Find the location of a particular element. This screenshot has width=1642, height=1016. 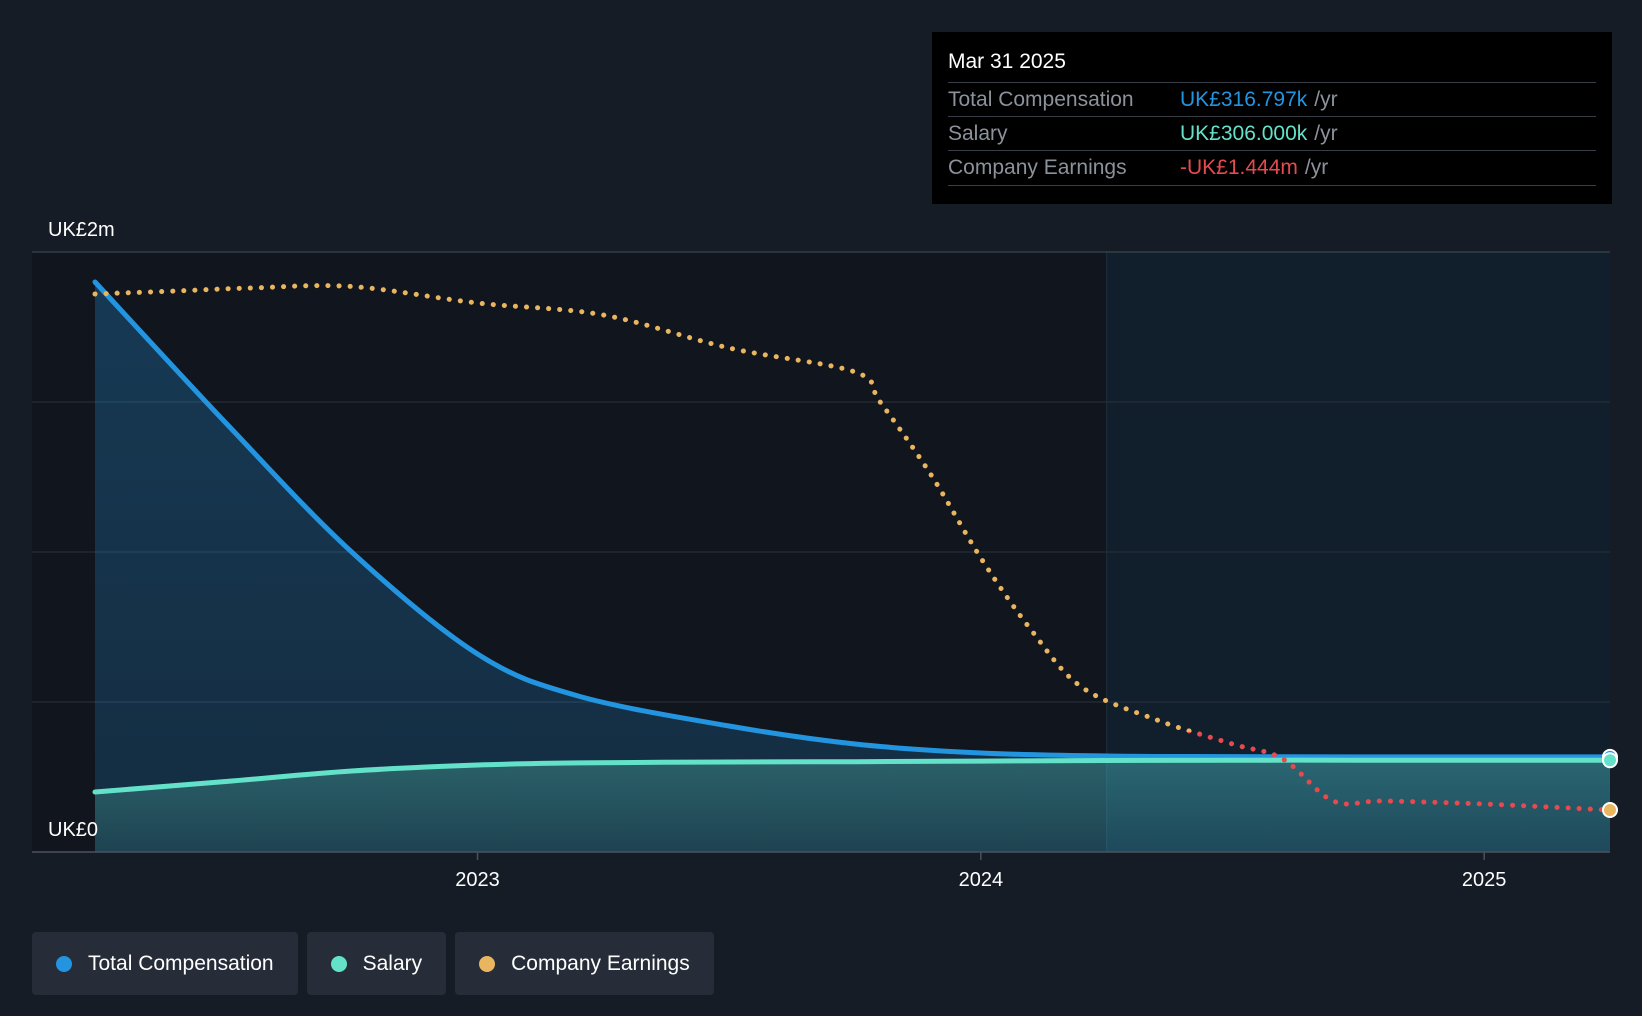

salary-area is located at coordinates (852, 806).